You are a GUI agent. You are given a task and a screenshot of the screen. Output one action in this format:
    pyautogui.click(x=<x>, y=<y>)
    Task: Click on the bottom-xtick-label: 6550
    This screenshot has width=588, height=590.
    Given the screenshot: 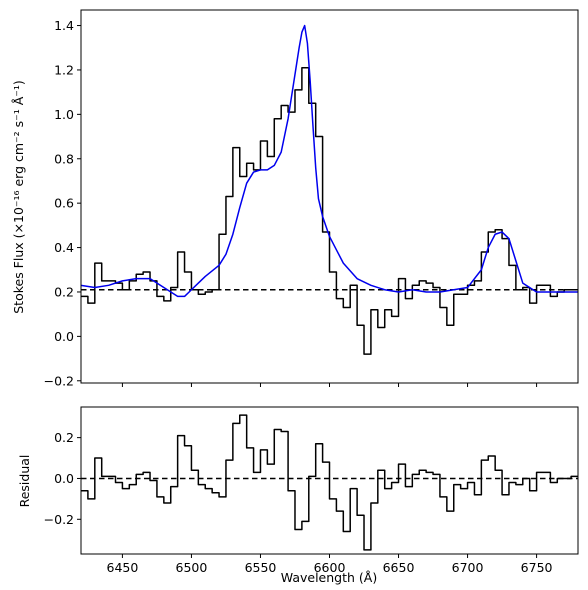 What is the action you would take?
    pyautogui.click(x=261, y=567)
    